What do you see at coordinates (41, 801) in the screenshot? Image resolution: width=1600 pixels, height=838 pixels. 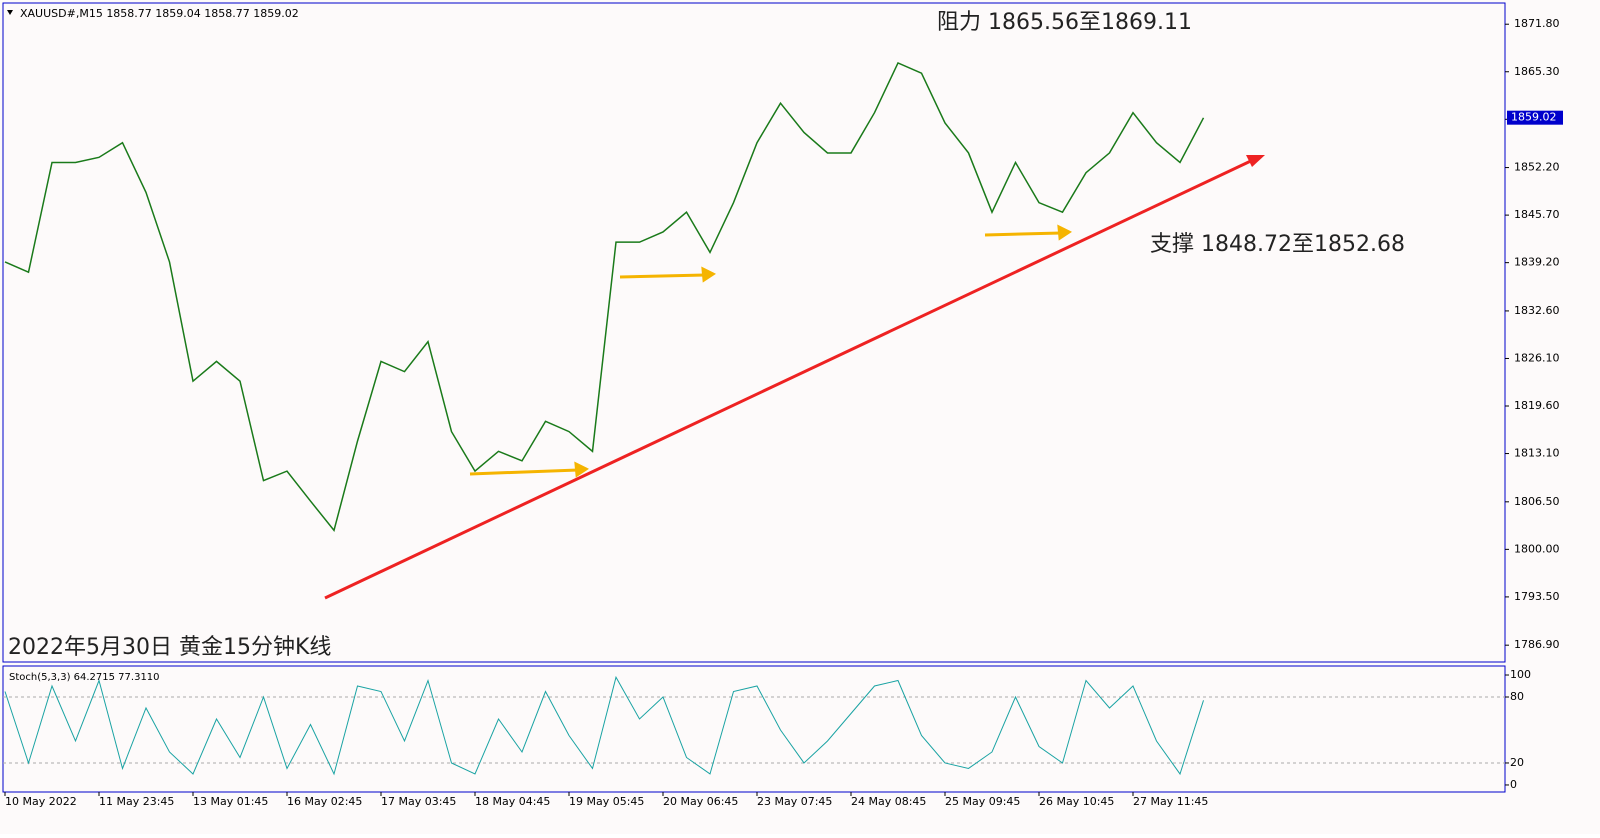 I see `x-tick-label: 10 May 2022` at bounding box center [41, 801].